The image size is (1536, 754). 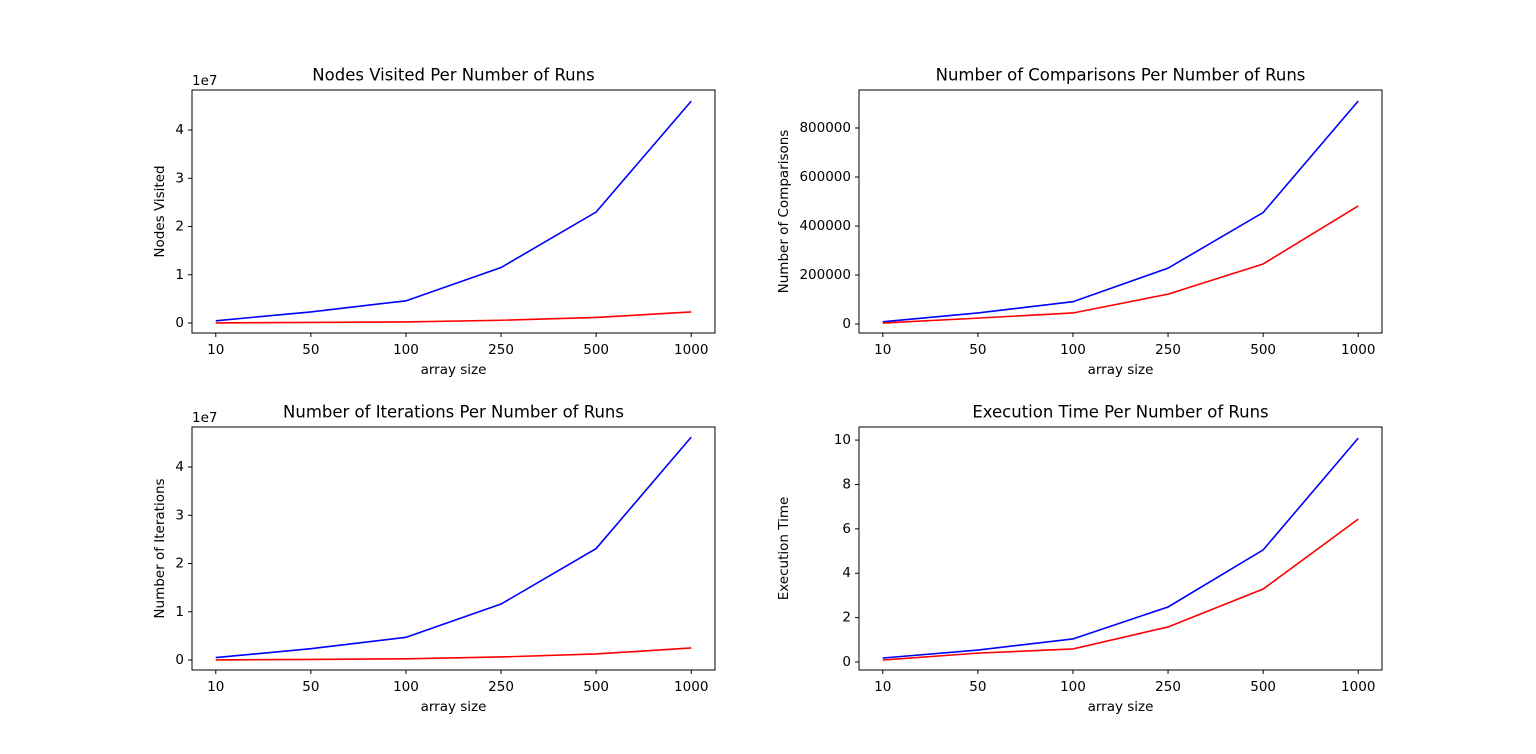 What do you see at coordinates (846, 529) in the screenshot?
I see `y-tick-label: 6` at bounding box center [846, 529].